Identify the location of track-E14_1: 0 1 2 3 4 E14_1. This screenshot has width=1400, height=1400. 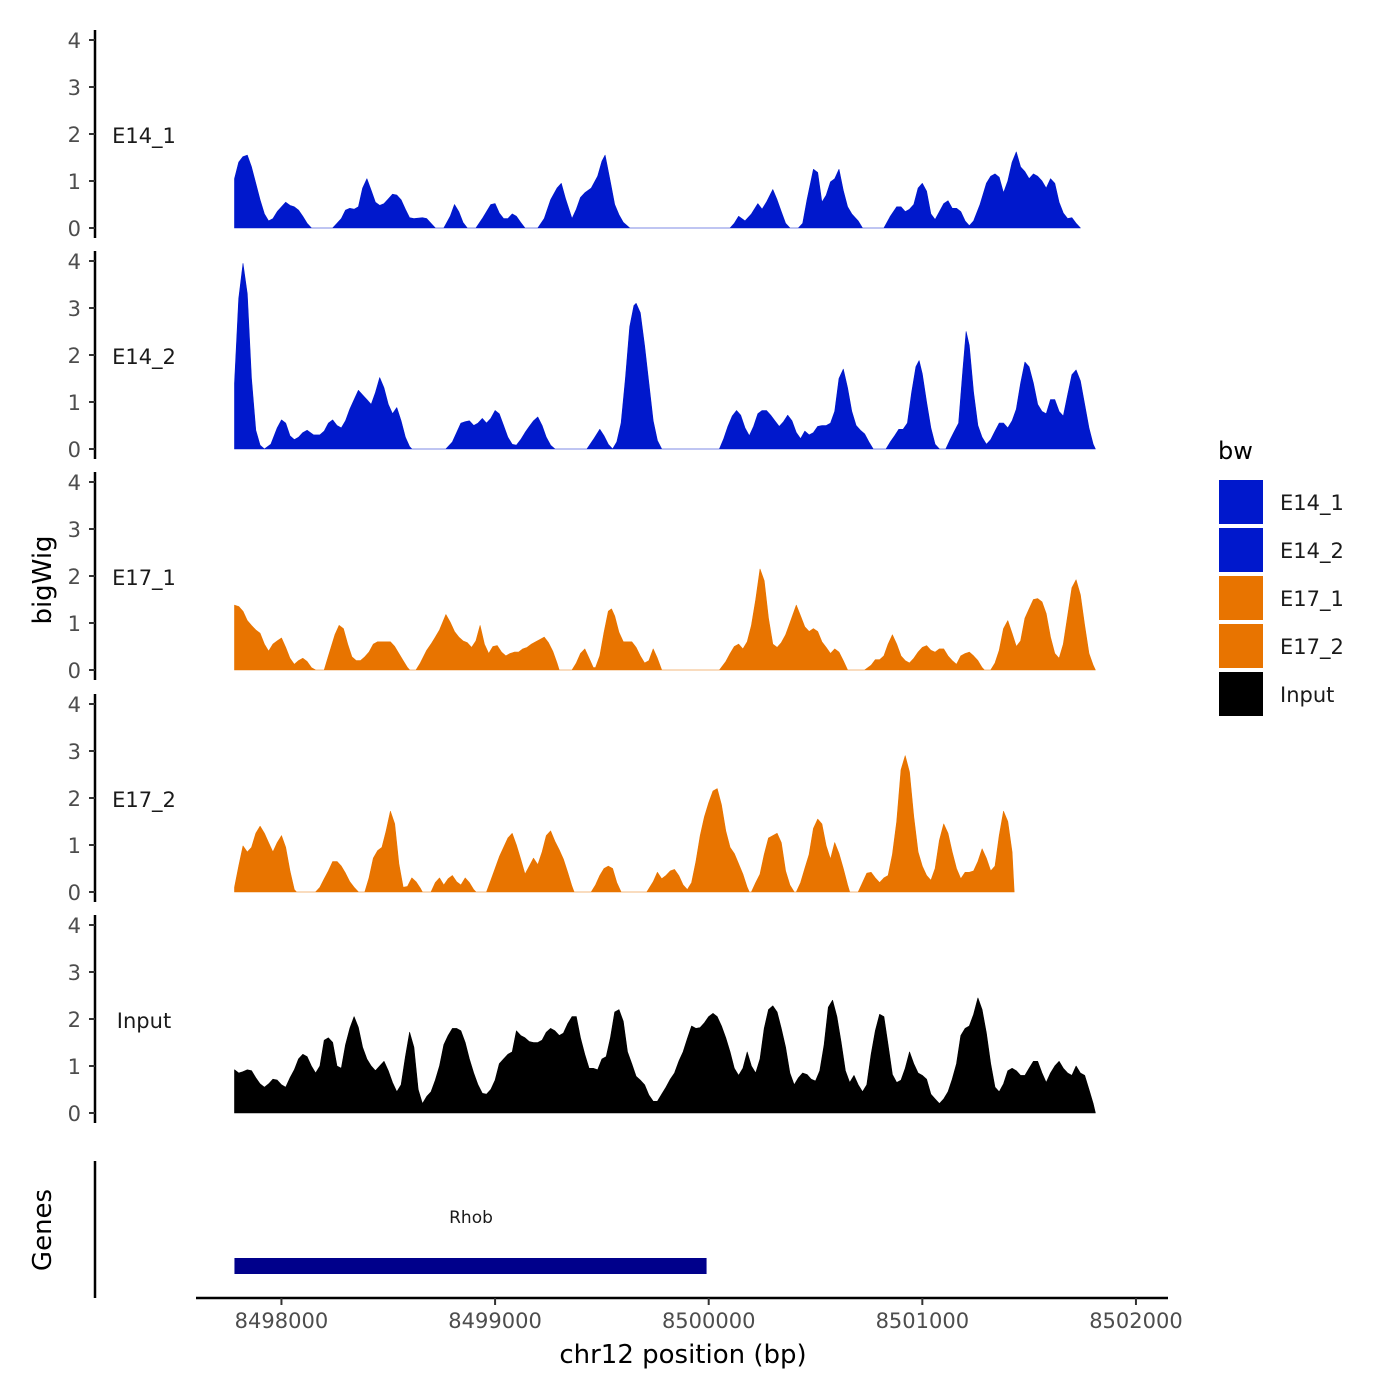
(574, 135).